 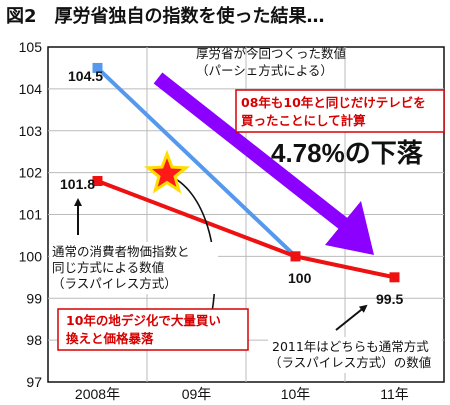 I want to click on x-axis-ticks: 2008年 09年 10年 11年, so click(x=242, y=394).